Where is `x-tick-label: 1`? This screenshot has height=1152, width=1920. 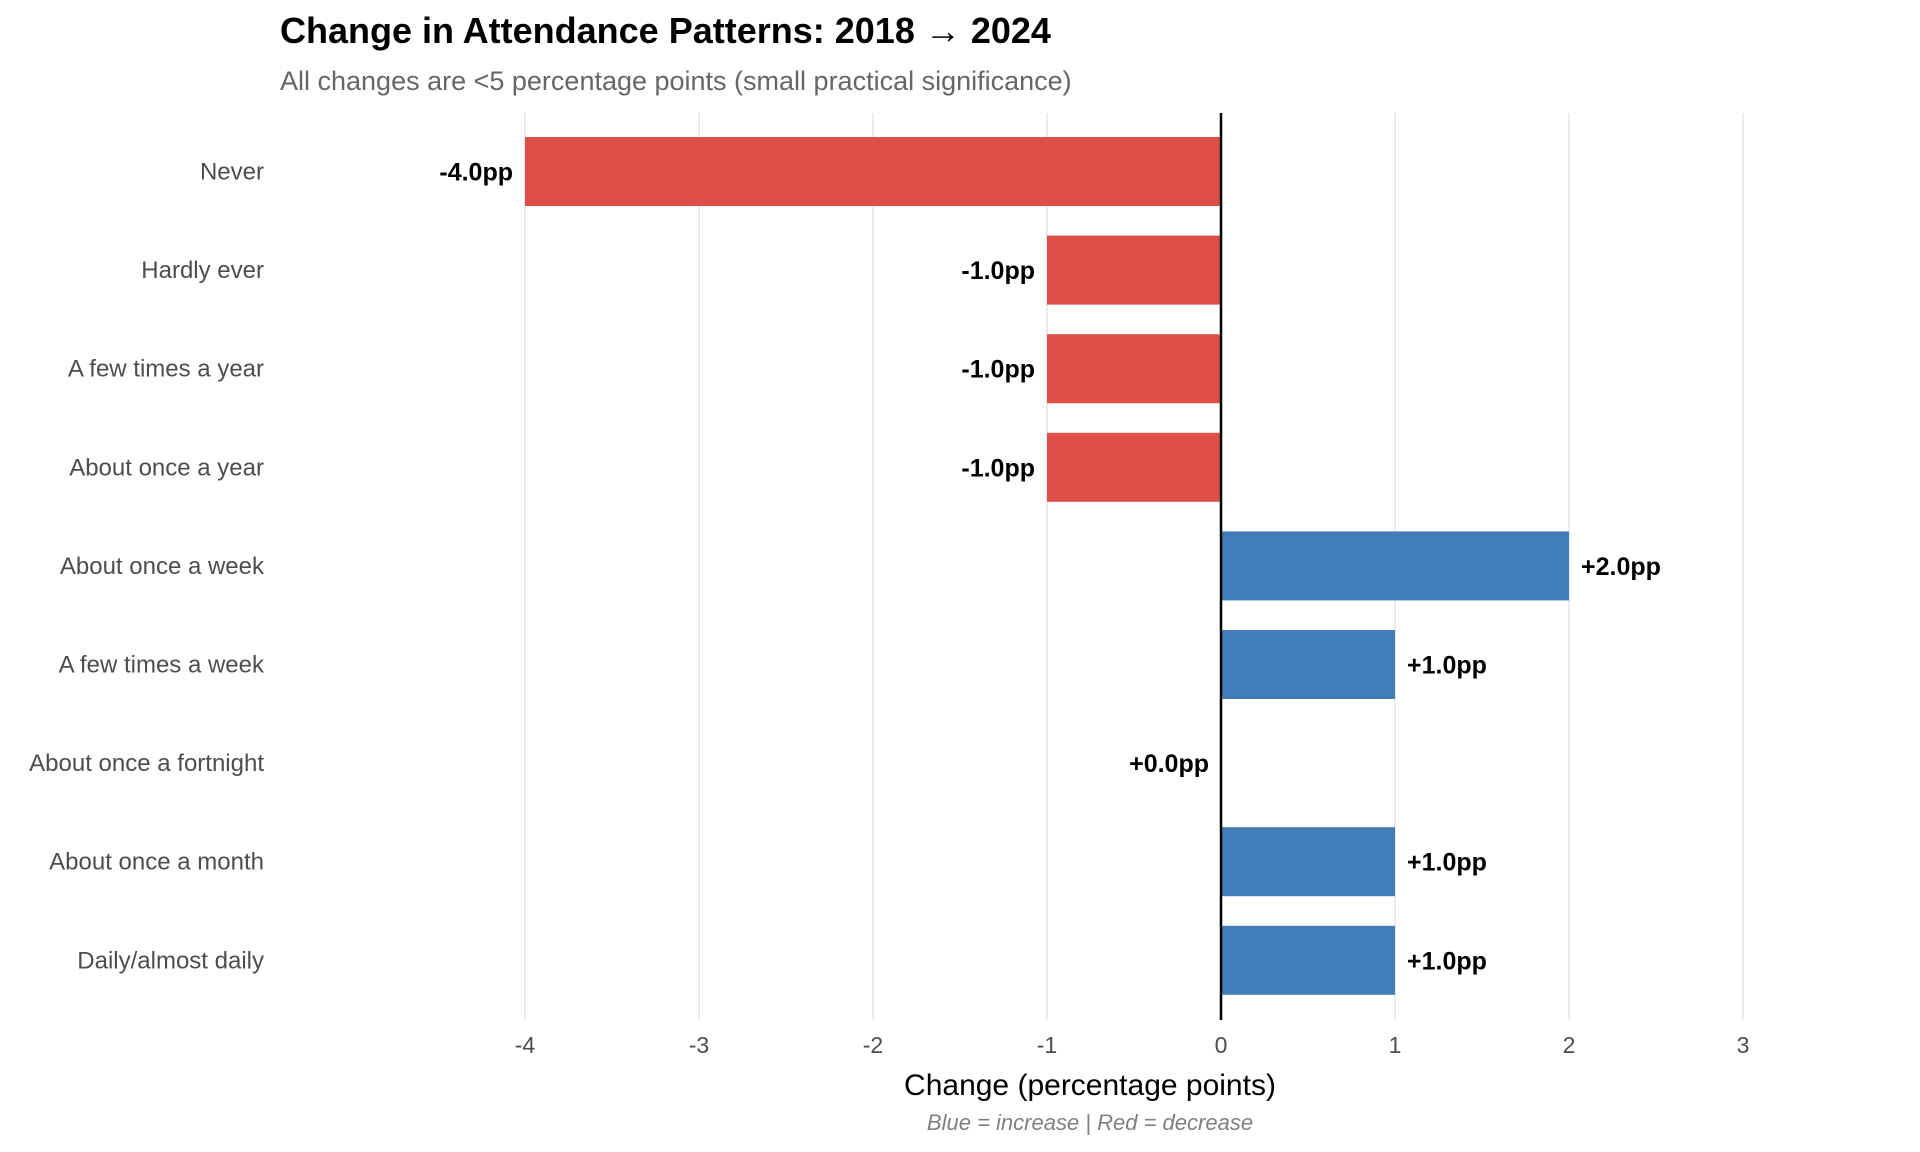 x-tick-label: 1 is located at coordinates (1395, 1045).